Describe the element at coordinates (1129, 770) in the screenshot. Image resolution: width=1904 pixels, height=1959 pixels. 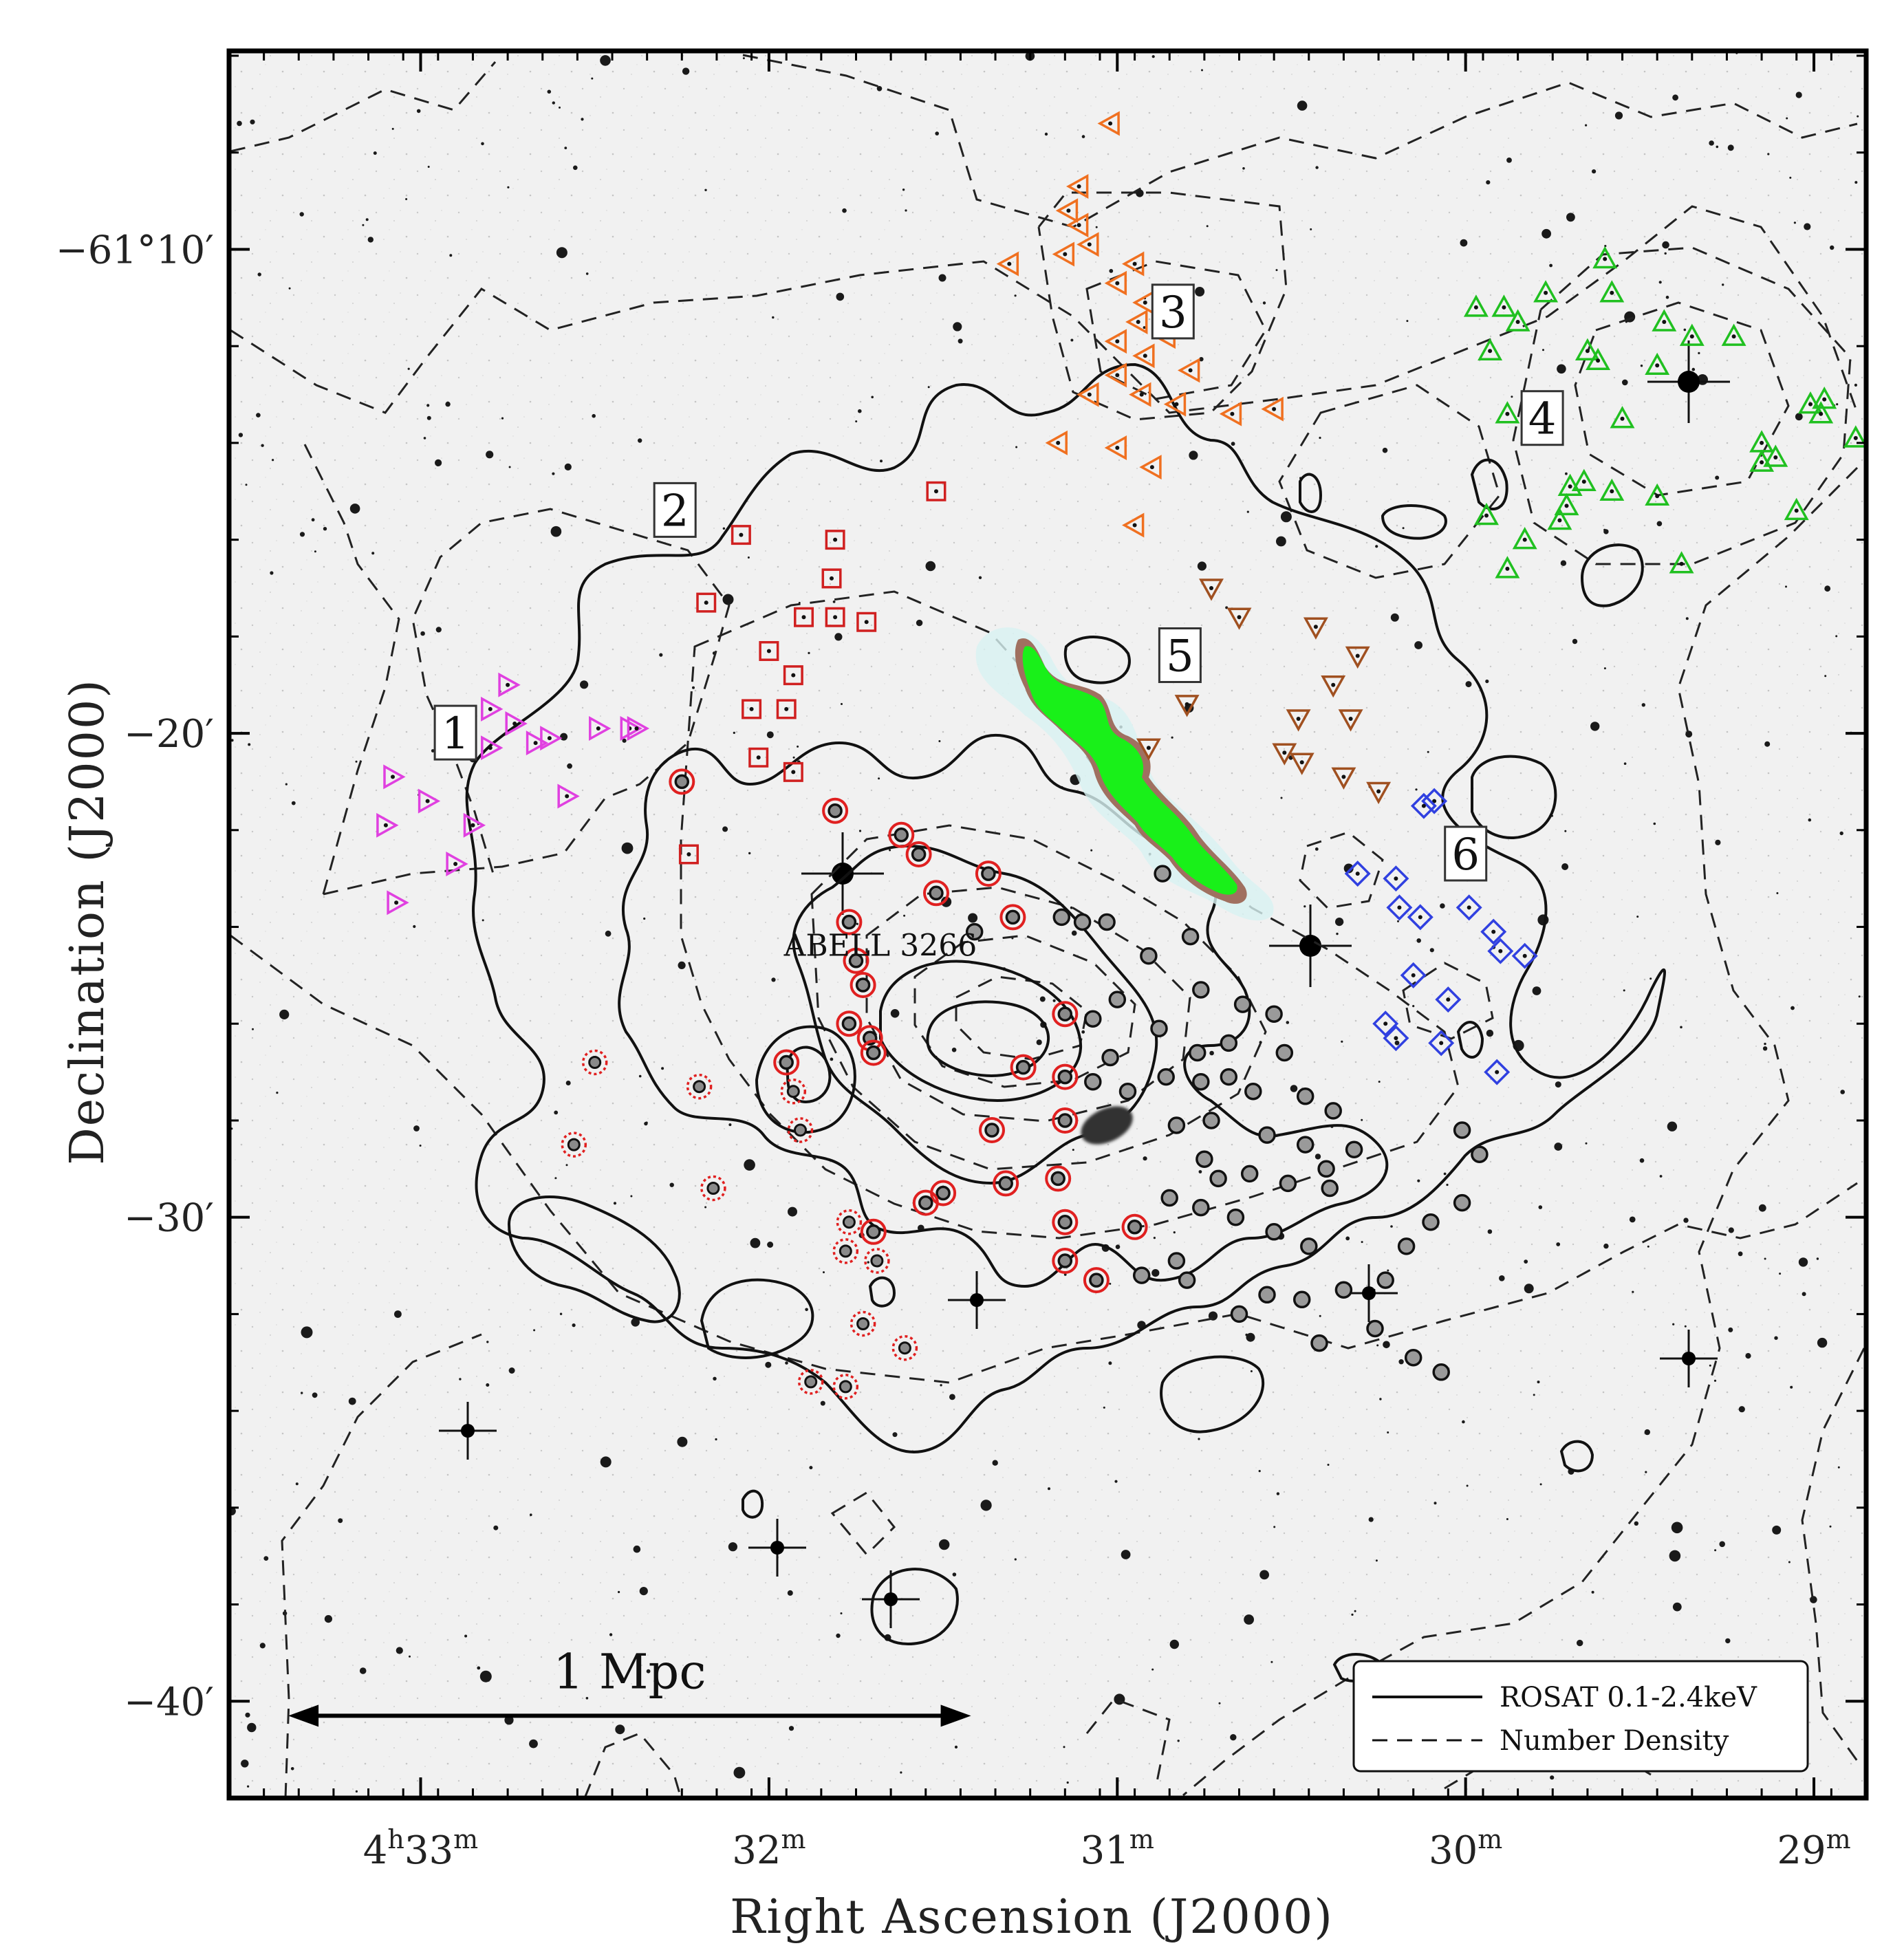
I see `radio-relic-core` at that location.